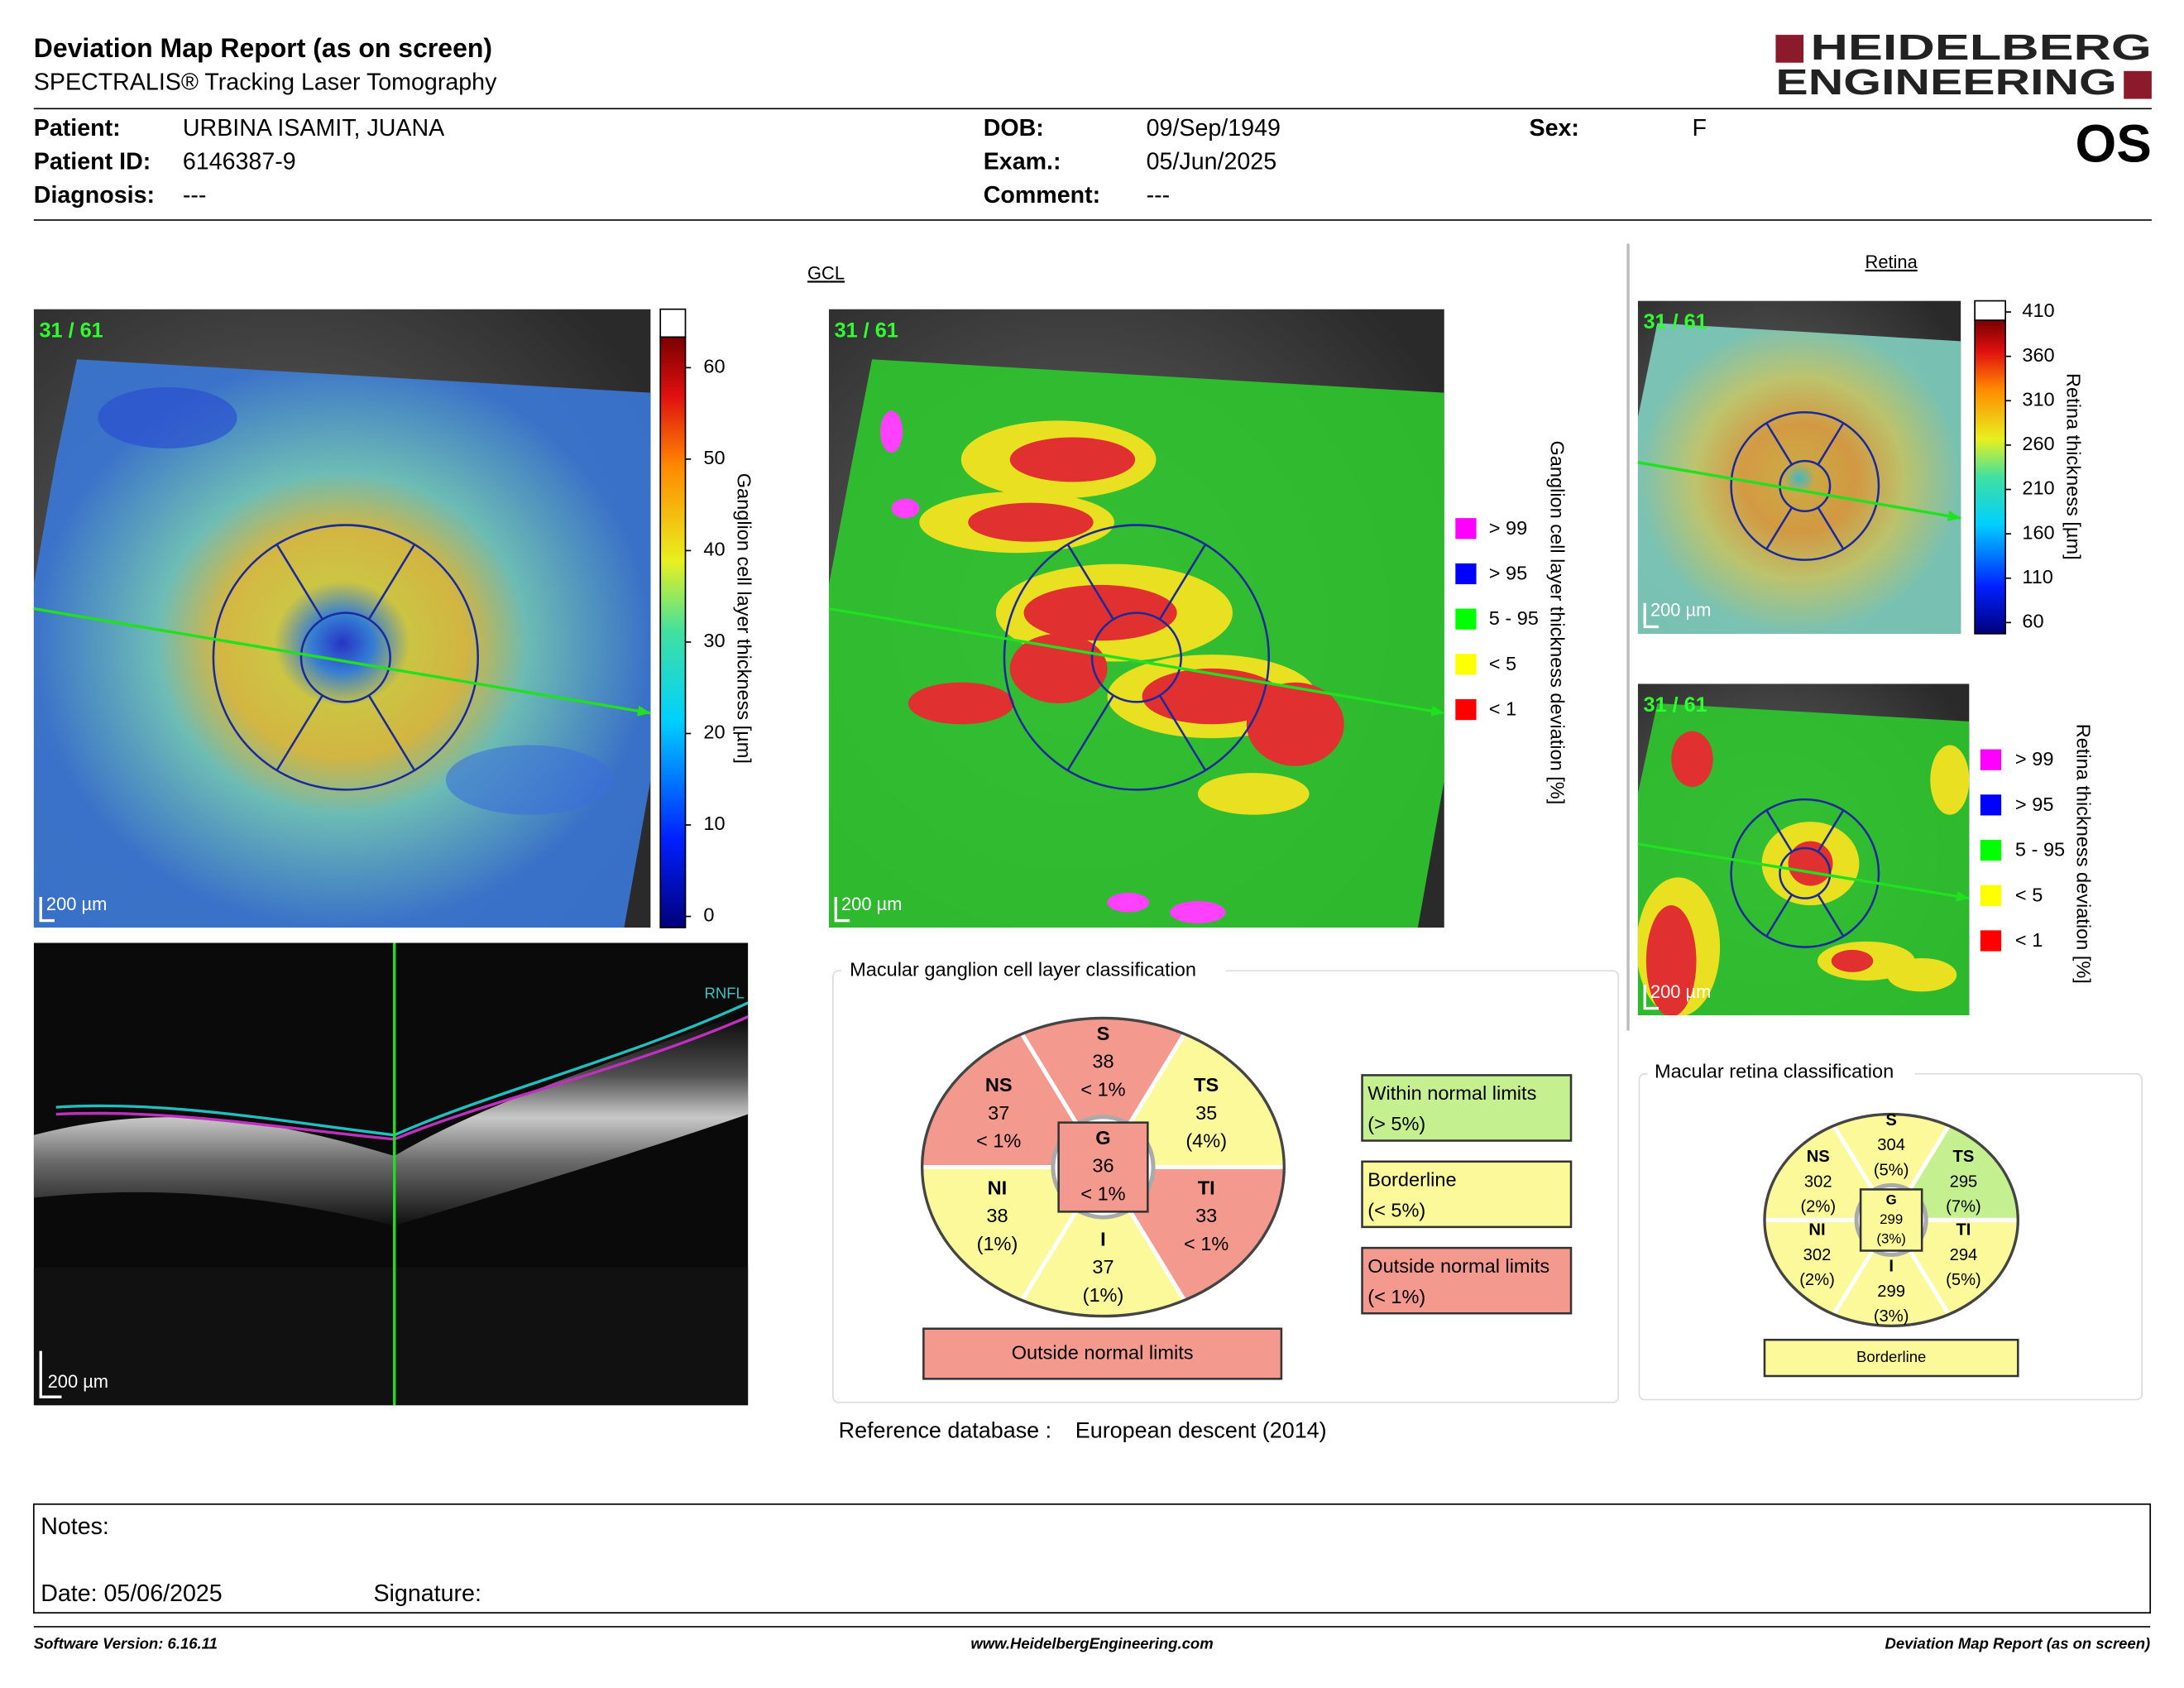  What do you see at coordinates (2074, 466) in the screenshot?
I see `colorbar-label: Retina thickness [µm]` at bounding box center [2074, 466].